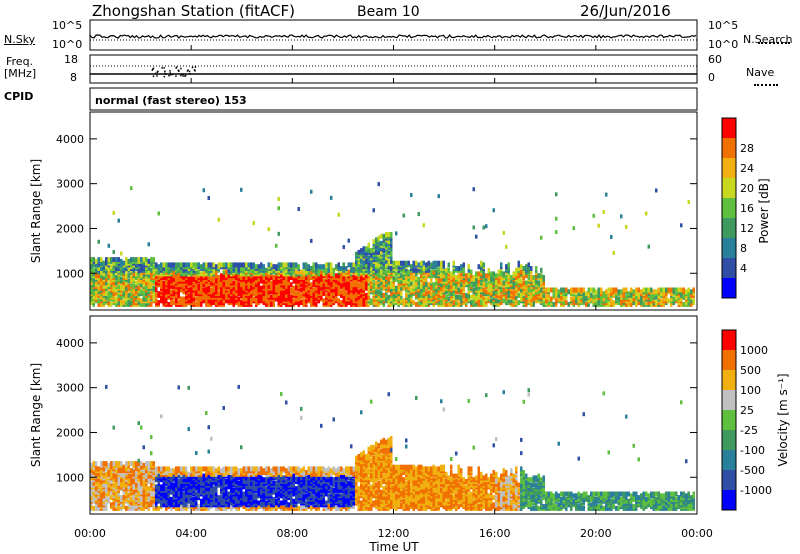 This screenshot has width=800, height=554. Describe the element at coordinates (73, 77) in the screenshot. I see `freq-tick-bottom: 8` at that location.